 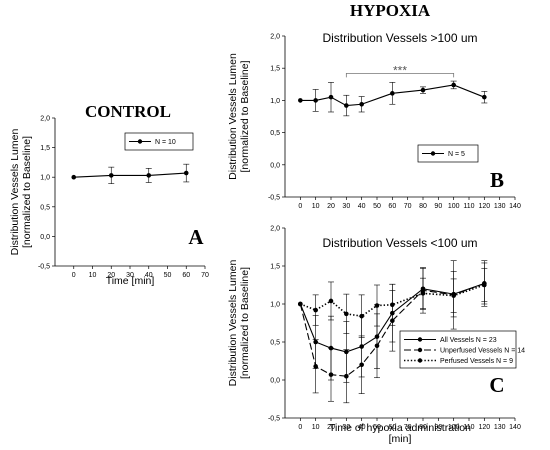 I want to click on panel-a-x-tick-label: 40, so click(x=149, y=275).